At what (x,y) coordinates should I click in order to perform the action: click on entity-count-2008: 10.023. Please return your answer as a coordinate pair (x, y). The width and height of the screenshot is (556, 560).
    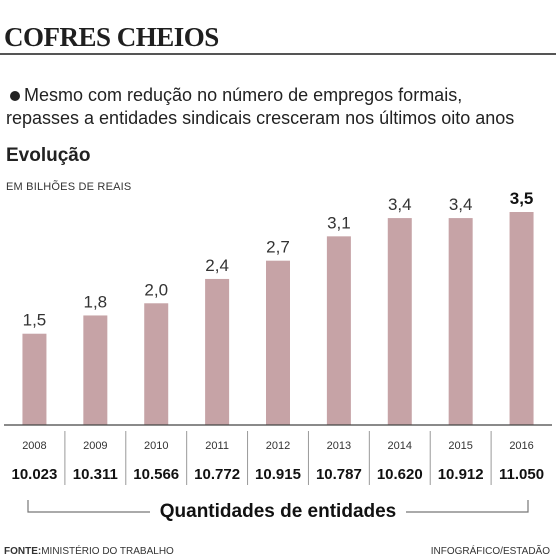
    Looking at the image, I should click on (34, 474).